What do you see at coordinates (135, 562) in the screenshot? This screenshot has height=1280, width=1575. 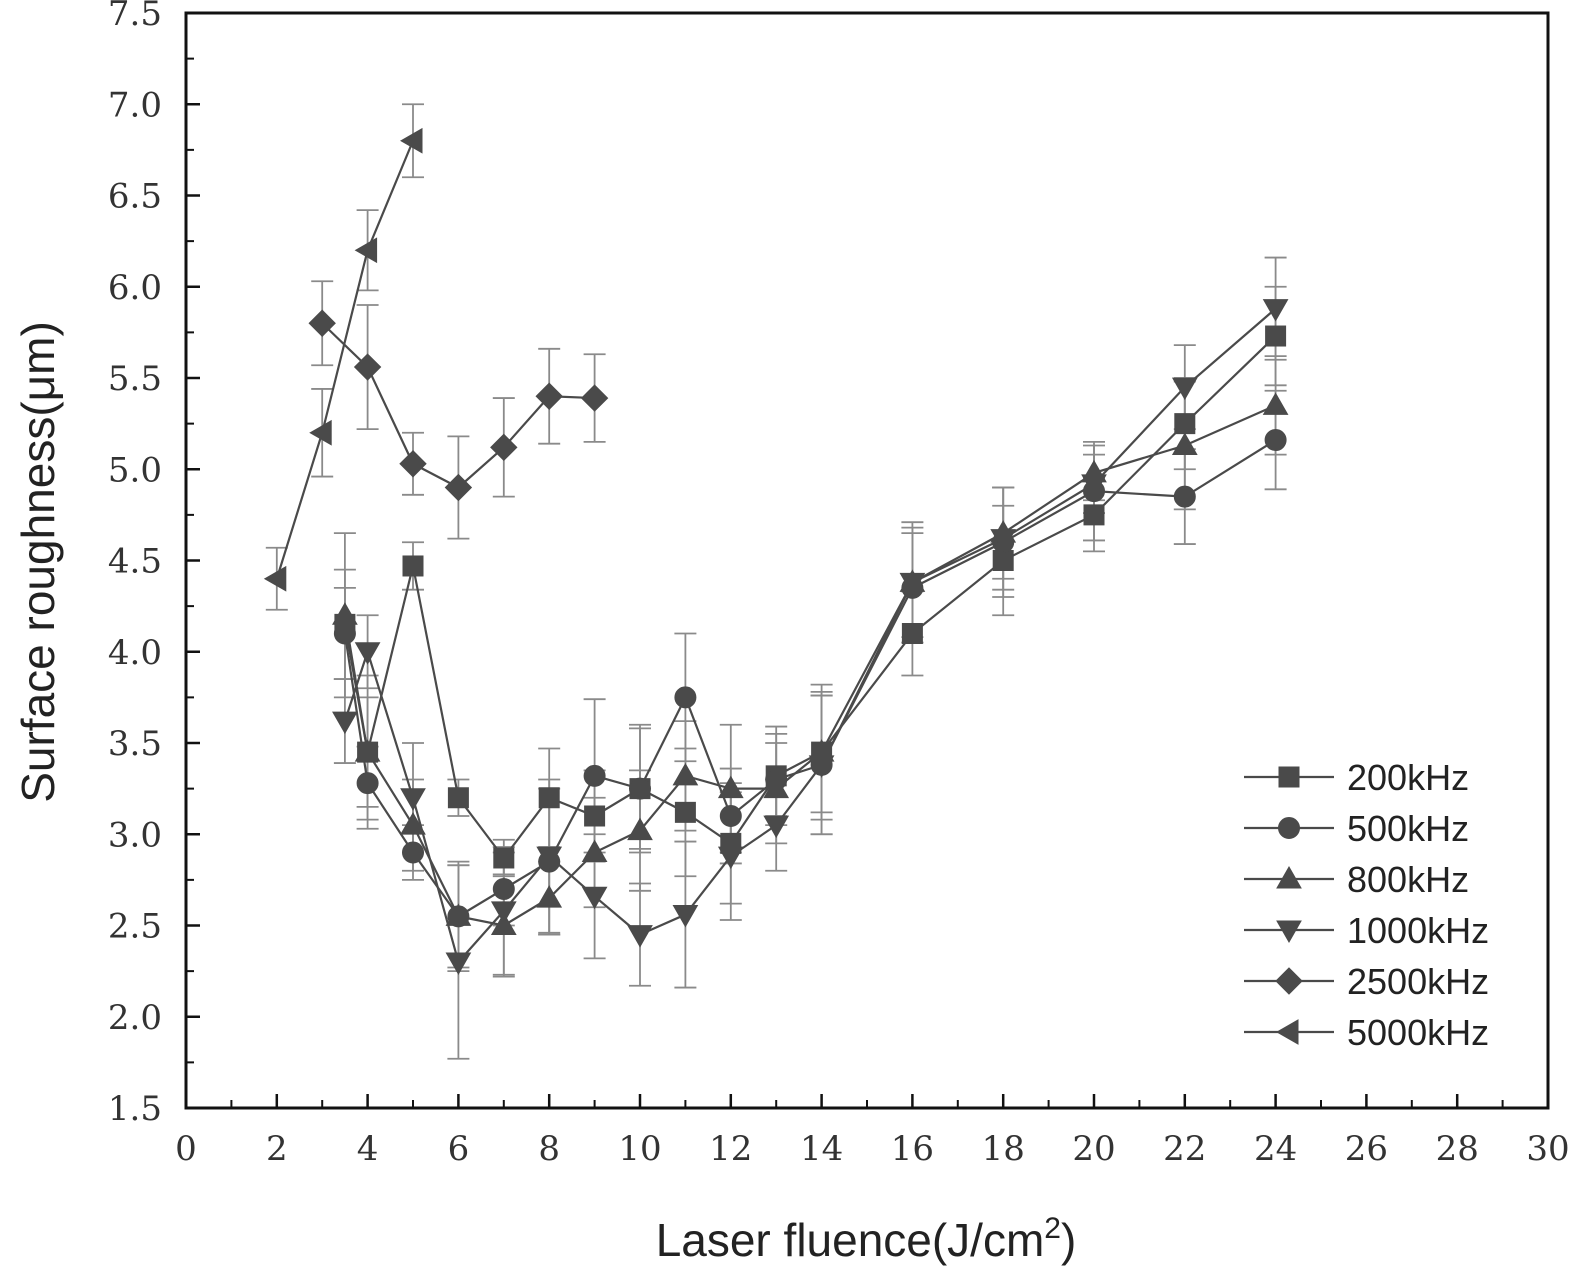 I see `y-tick-label: 4.5` at bounding box center [135, 562].